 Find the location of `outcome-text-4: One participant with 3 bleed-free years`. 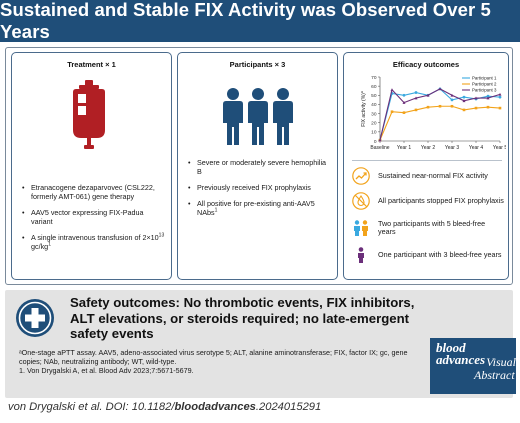

outcome-text-4: One participant with 3 bleed-free years is located at coordinates (440, 254).